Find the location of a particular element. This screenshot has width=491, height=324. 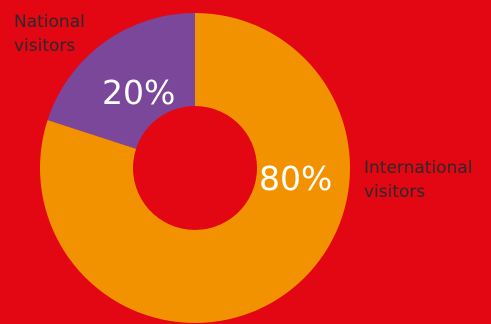

international-label-line-2: visitors is located at coordinates (395, 192).